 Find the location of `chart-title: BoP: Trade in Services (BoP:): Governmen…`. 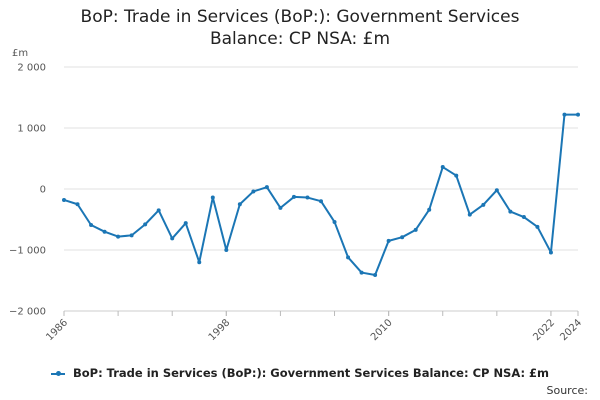

chart-title: BoP: Trade in Services (BoP:): Governmen… is located at coordinates (300, 28).